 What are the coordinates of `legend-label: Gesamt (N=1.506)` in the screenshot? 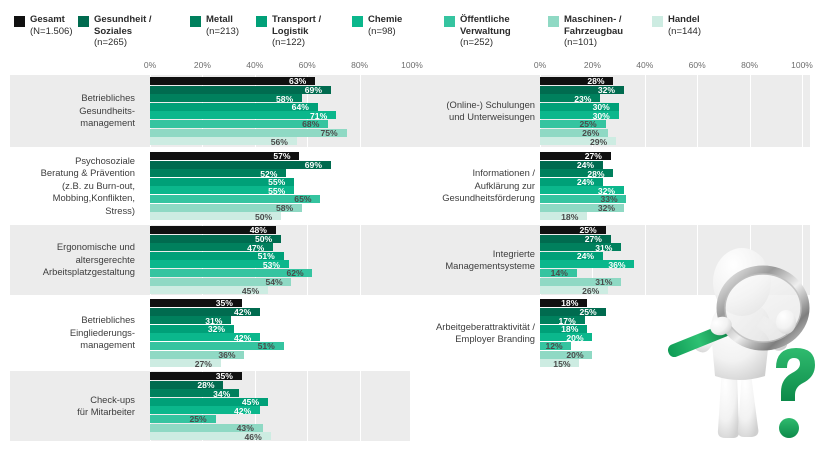 It's located at (51, 25).